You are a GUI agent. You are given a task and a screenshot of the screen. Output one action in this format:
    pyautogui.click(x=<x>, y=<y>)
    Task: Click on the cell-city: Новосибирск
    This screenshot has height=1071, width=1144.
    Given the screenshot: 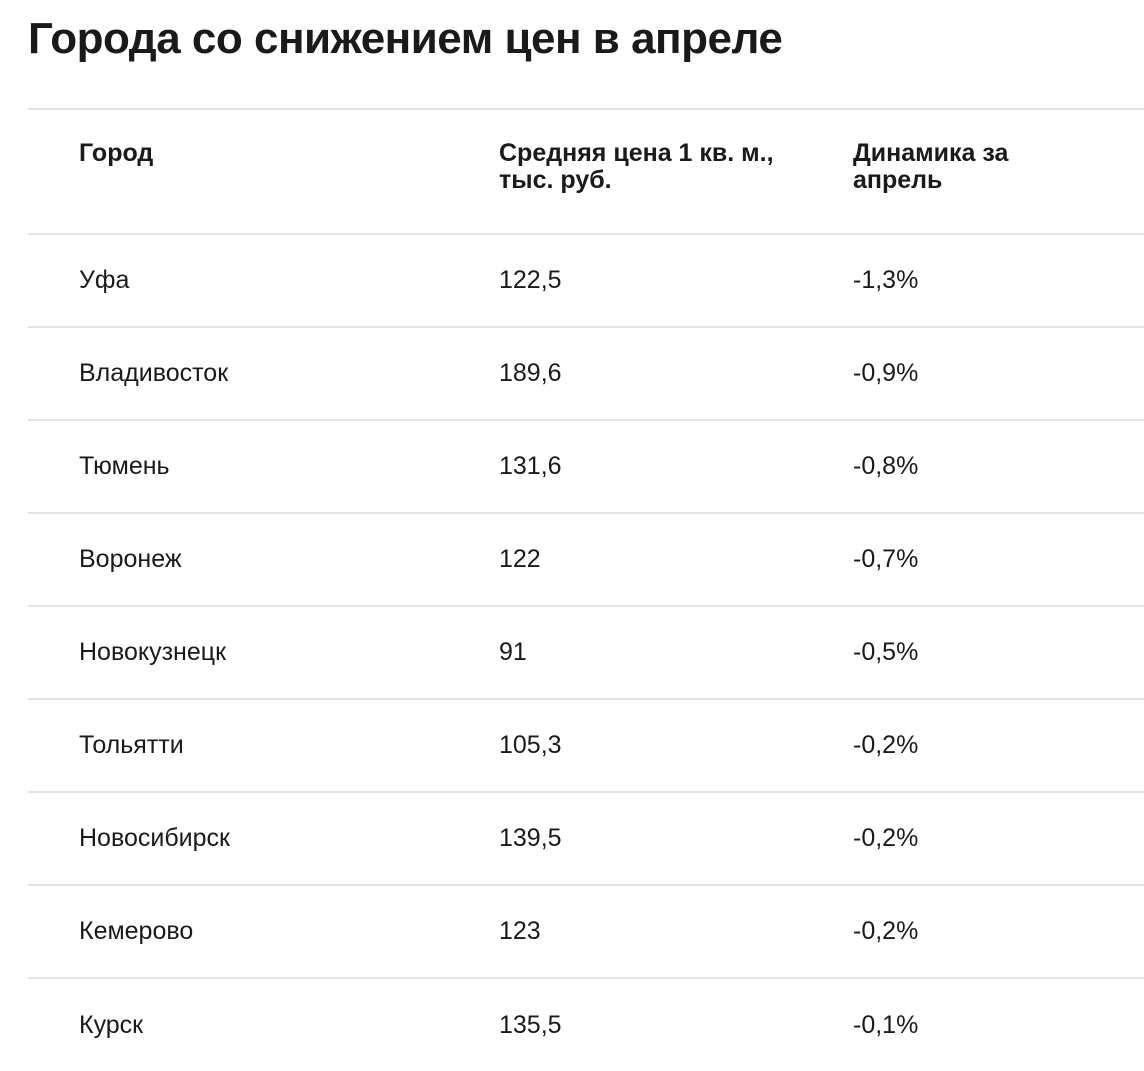 What is the action you would take?
    pyautogui.click(x=154, y=838)
    